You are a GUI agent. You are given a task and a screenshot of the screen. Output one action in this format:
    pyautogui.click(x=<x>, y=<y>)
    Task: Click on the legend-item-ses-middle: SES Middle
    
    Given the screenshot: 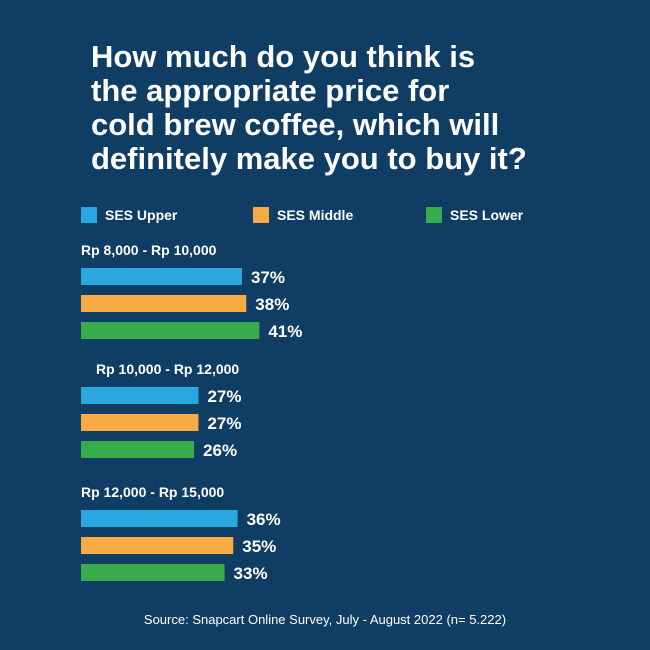 What is the action you would take?
    pyautogui.click(x=303, y=215)
    